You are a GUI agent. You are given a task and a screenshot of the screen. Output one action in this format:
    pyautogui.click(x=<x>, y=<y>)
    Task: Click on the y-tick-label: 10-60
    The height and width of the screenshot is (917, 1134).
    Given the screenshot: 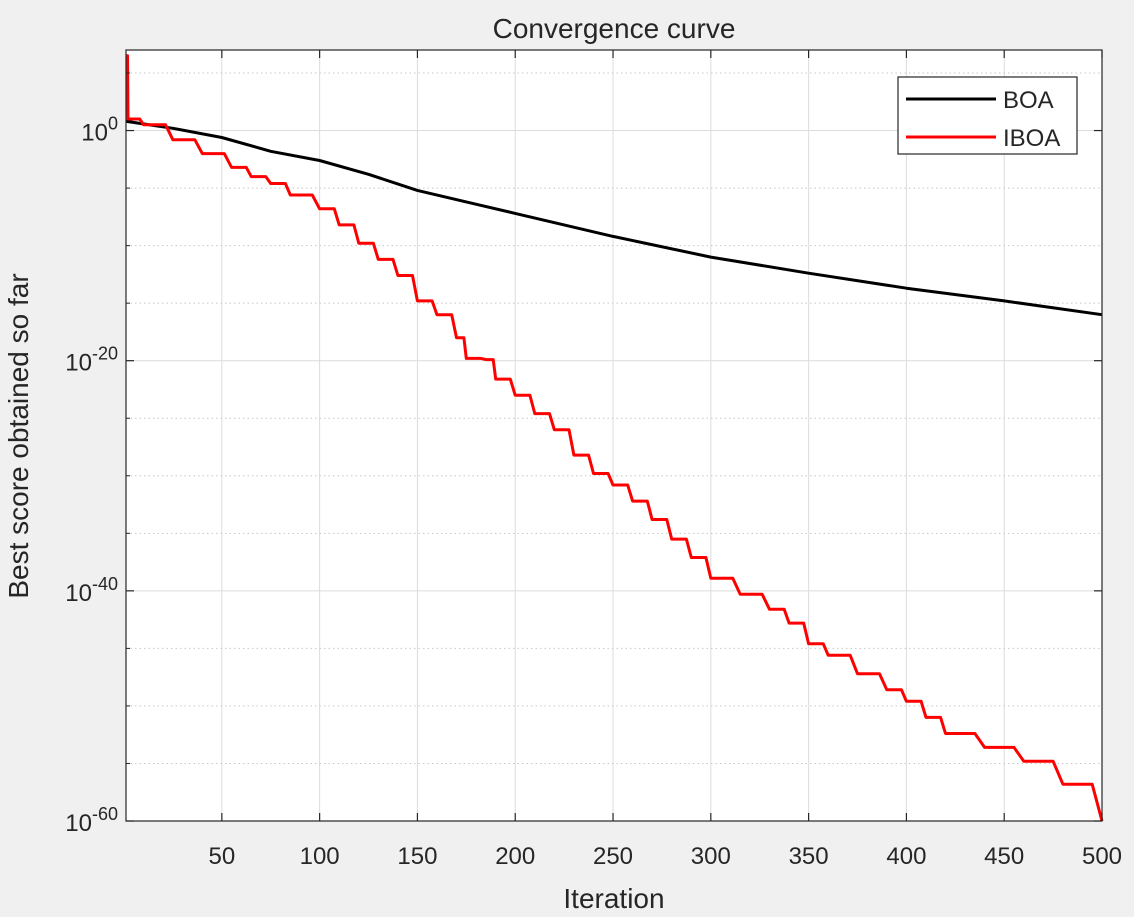 What is the action you would take?
    pyautogui.click(x=91, y=820)
    